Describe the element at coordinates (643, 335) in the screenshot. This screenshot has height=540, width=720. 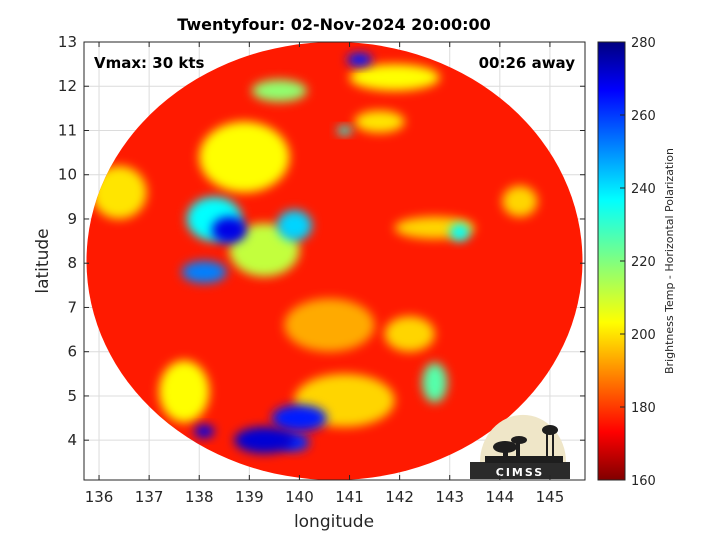
I see `colorbar-tick-label: 200` at that location.